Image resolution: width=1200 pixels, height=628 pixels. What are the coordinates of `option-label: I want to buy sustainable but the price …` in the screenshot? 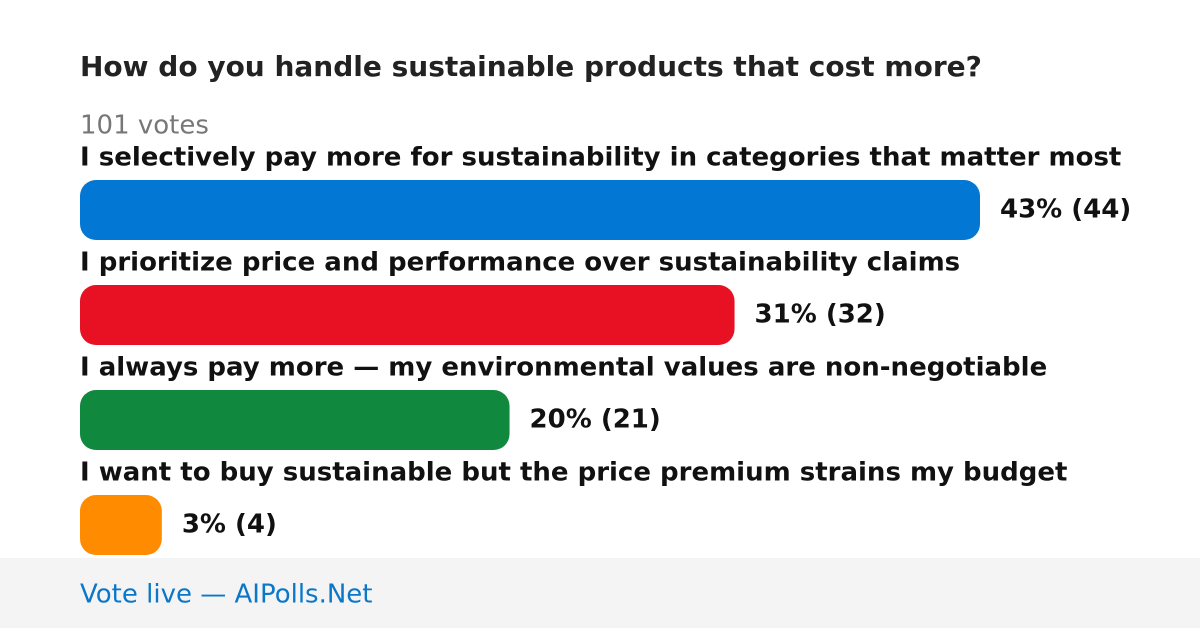 It's located at (573, 473).